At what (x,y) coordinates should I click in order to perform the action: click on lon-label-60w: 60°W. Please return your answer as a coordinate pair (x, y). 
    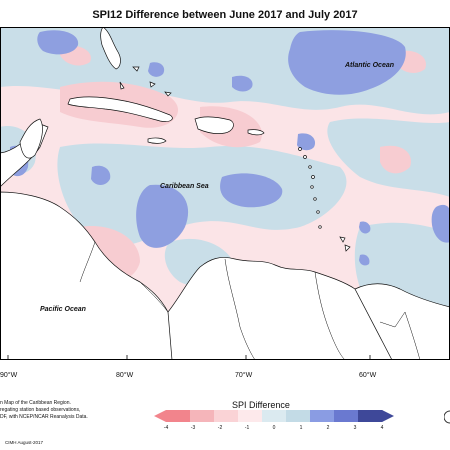
    Looking at the image, I should click on (368, 375).